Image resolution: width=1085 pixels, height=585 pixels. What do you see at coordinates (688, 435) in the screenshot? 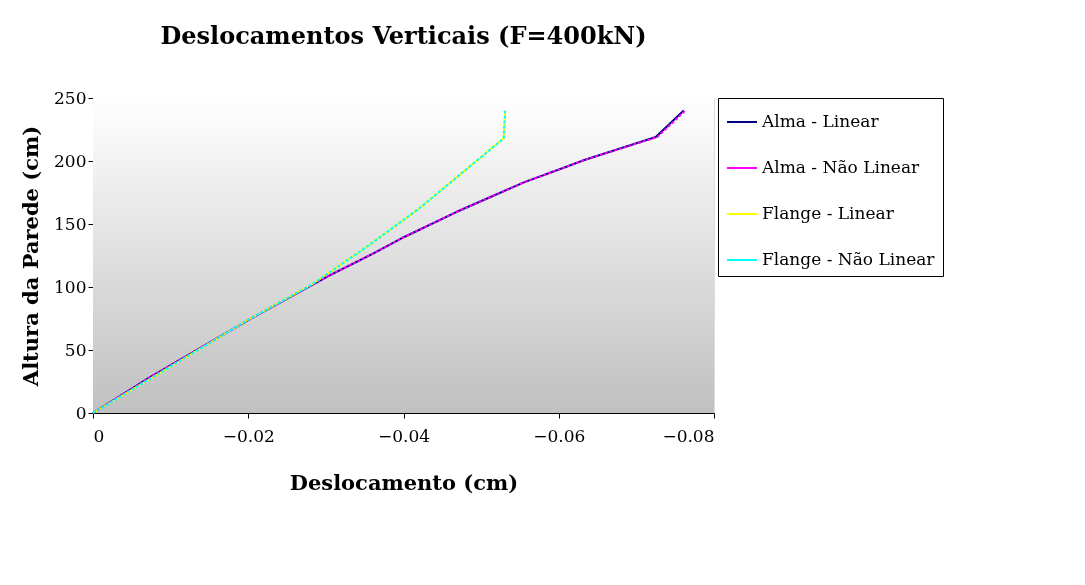
I see `x-tick-label: −0.08` at bounding box center [688, 435].